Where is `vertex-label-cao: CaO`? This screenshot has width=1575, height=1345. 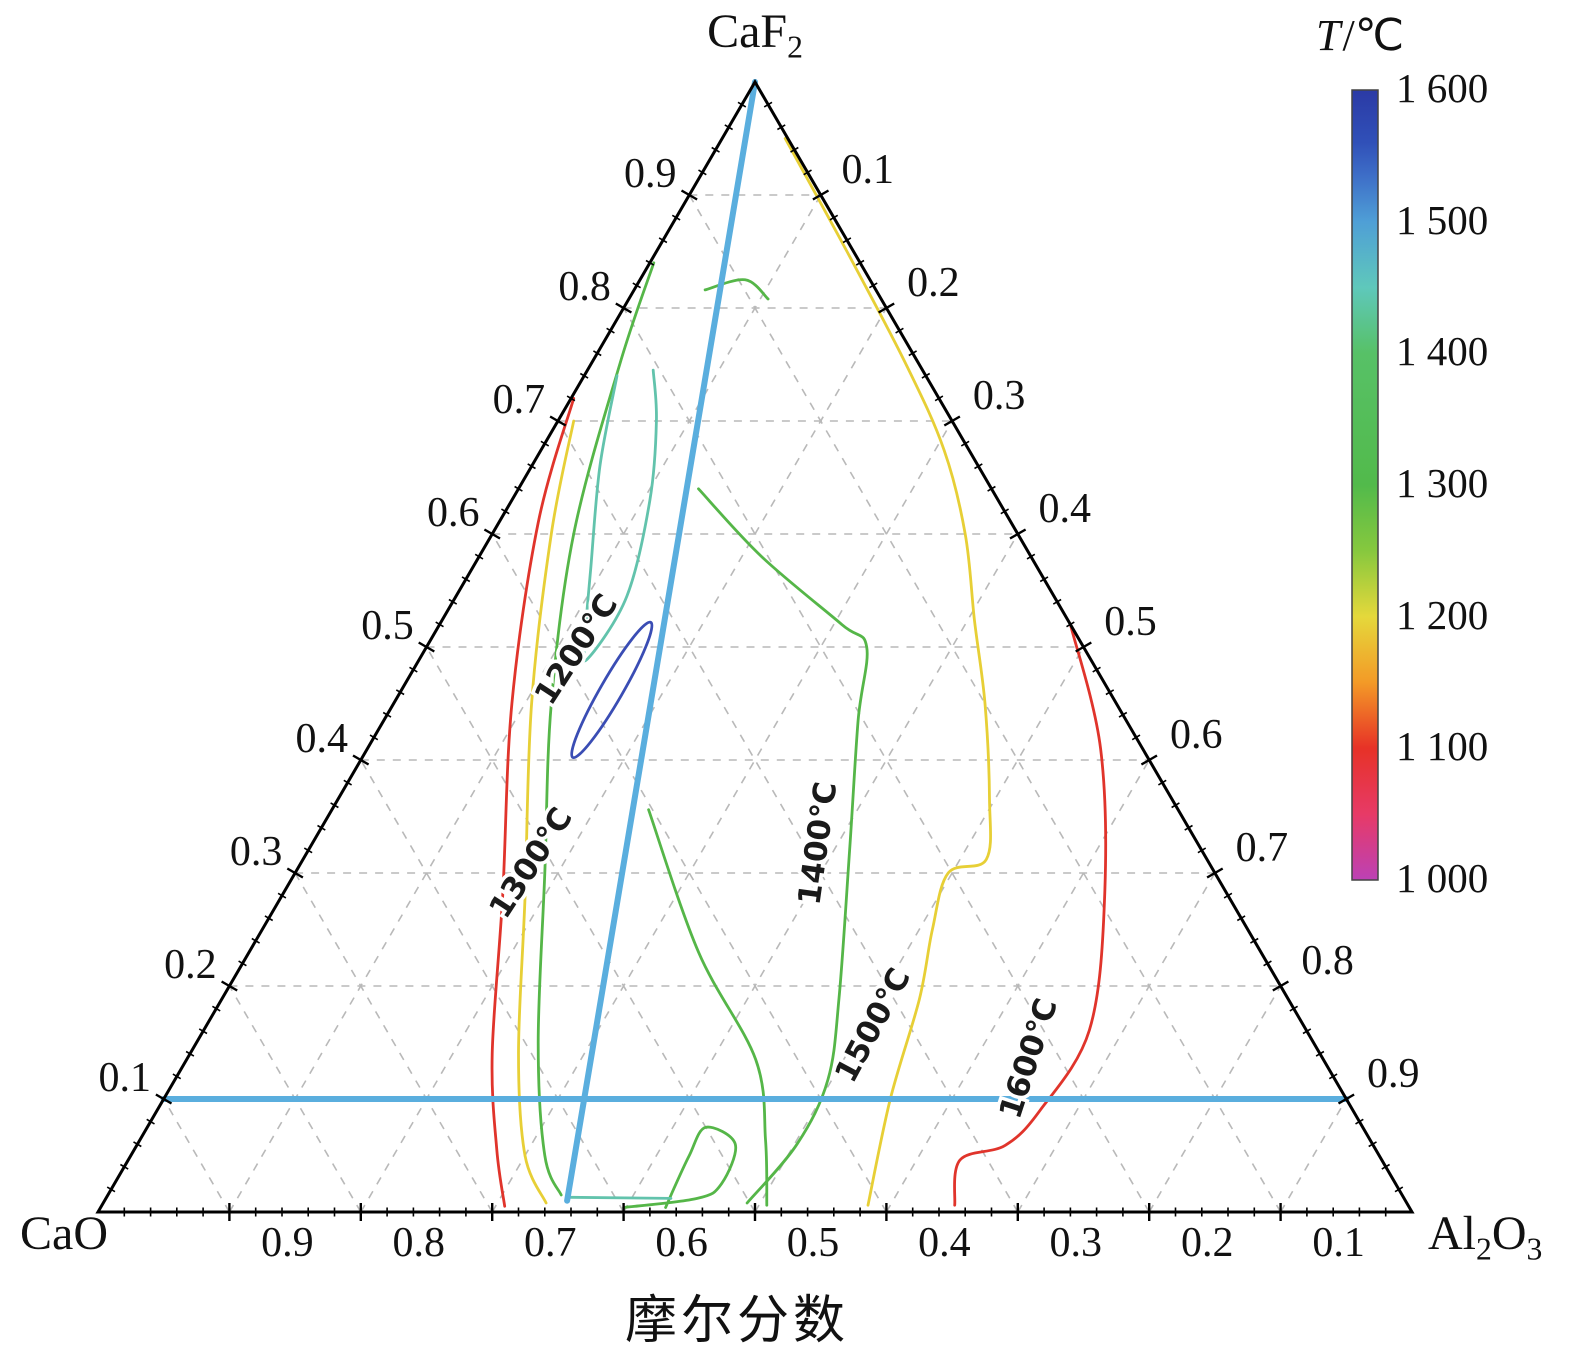
vertex-label-cao: CaO is located at coordinates (64, 1234).